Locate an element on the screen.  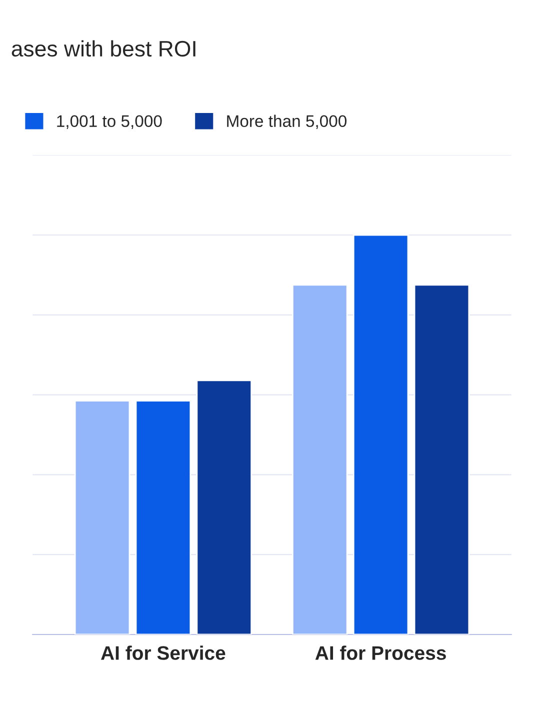
chart-title: ases with best ROI is located at coordinates (104, 48).